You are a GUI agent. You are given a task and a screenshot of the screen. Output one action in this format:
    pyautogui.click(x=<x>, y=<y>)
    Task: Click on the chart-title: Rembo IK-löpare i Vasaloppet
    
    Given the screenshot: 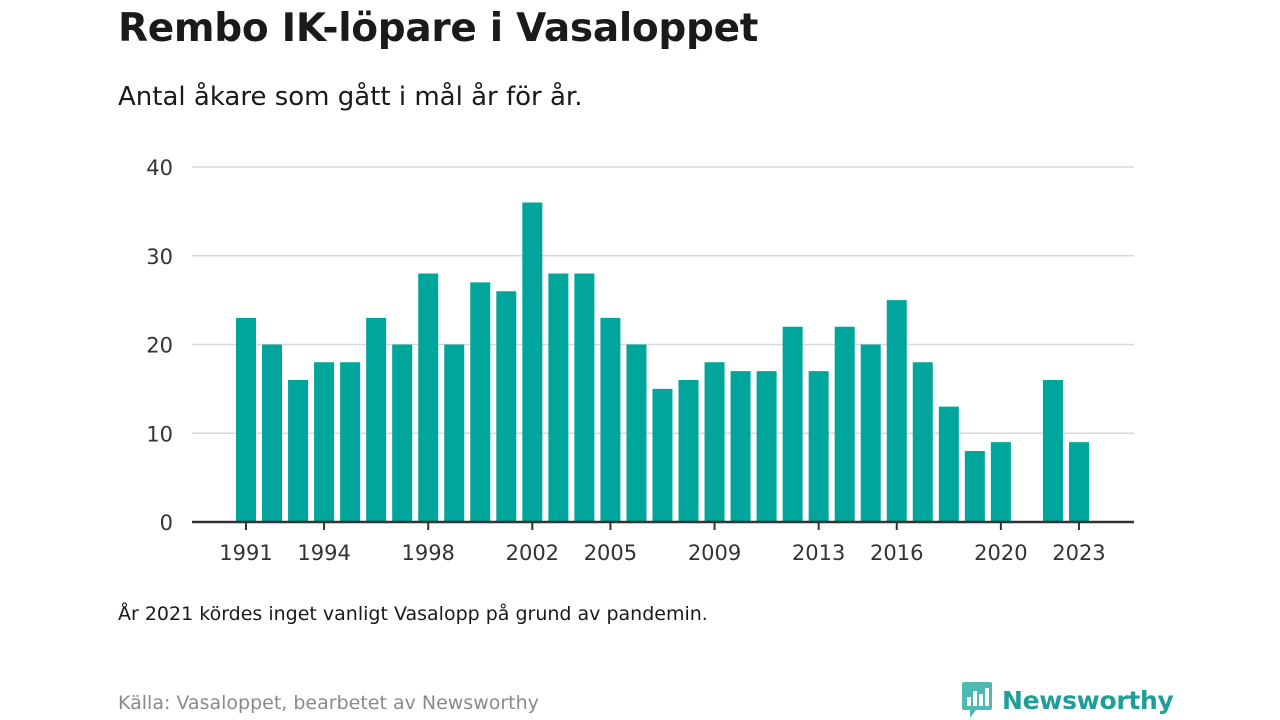 What is the action you would take?
    pyautogui.click(x=438, y=28)
    